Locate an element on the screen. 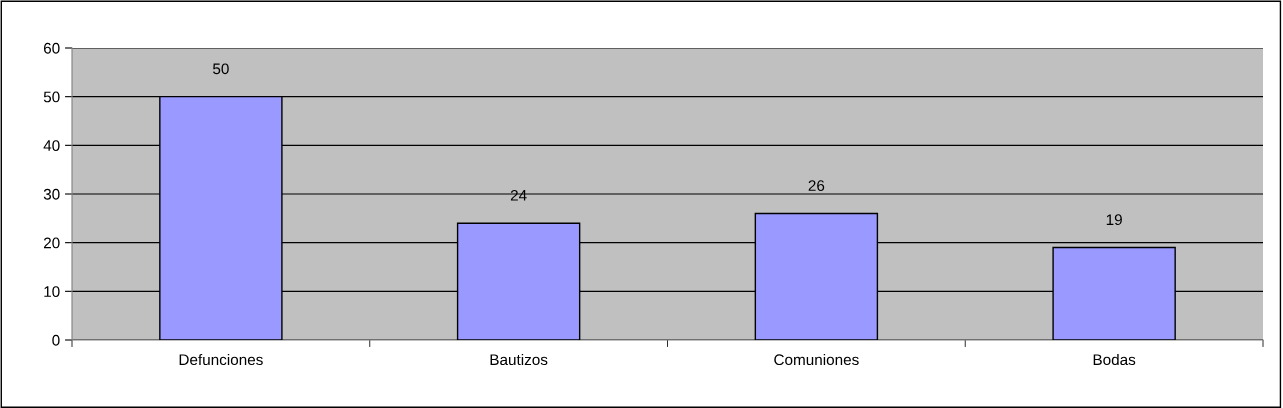  y-tick-label: 0 is located at coordinates (56, 340).